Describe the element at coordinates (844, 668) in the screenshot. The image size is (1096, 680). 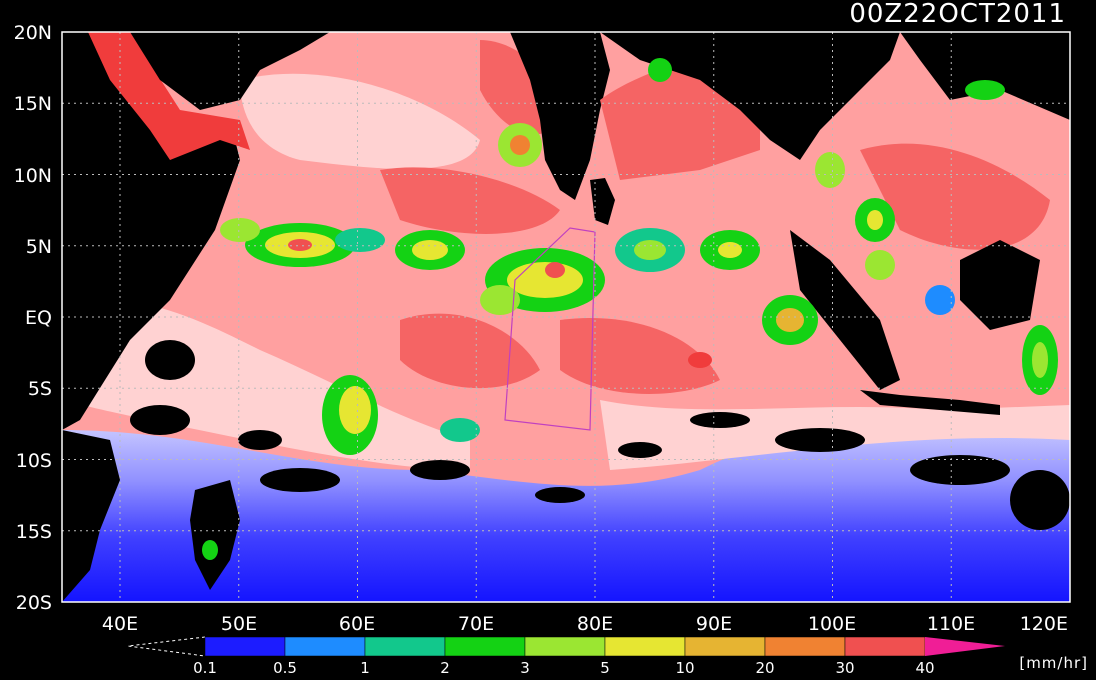
I see `colorbar-tick-label: 30` at that location.